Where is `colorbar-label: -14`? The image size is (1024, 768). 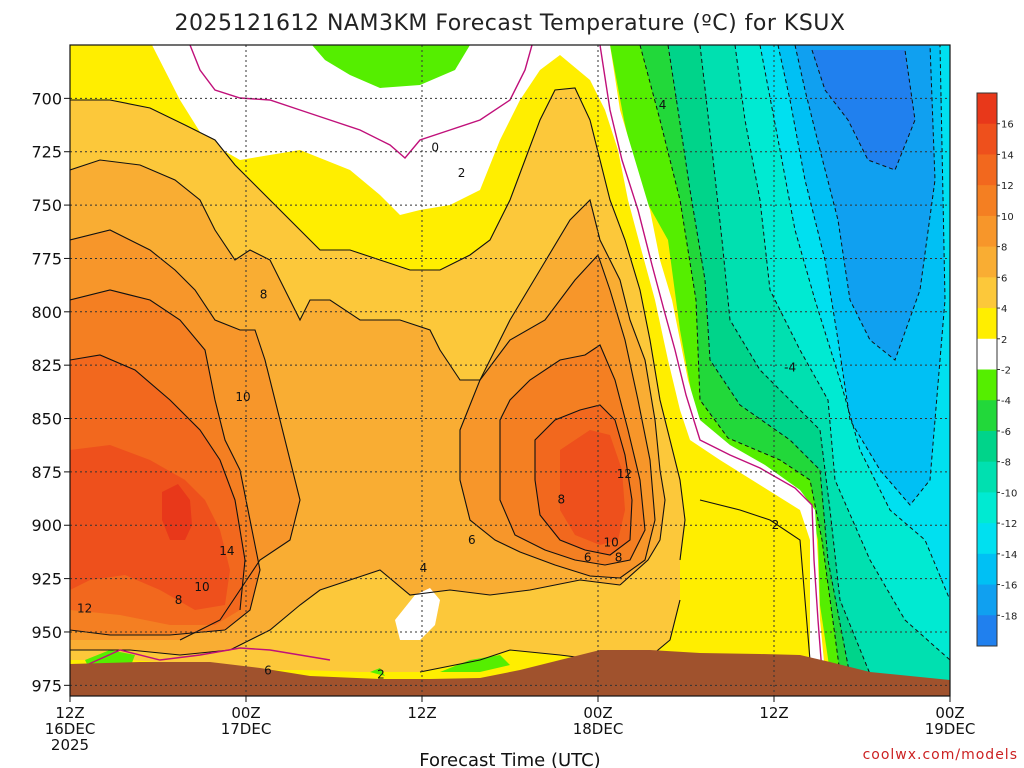 colorbar-label: -14 is located at coordinates (1009, 555).